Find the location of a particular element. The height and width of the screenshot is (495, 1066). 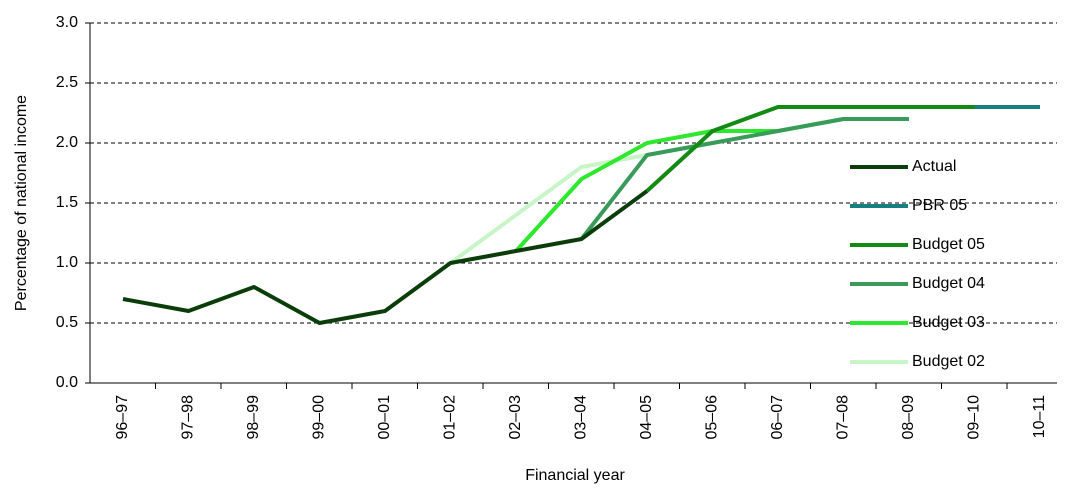

x-tick-label: 96–97 is located at coordinates (122, 417).